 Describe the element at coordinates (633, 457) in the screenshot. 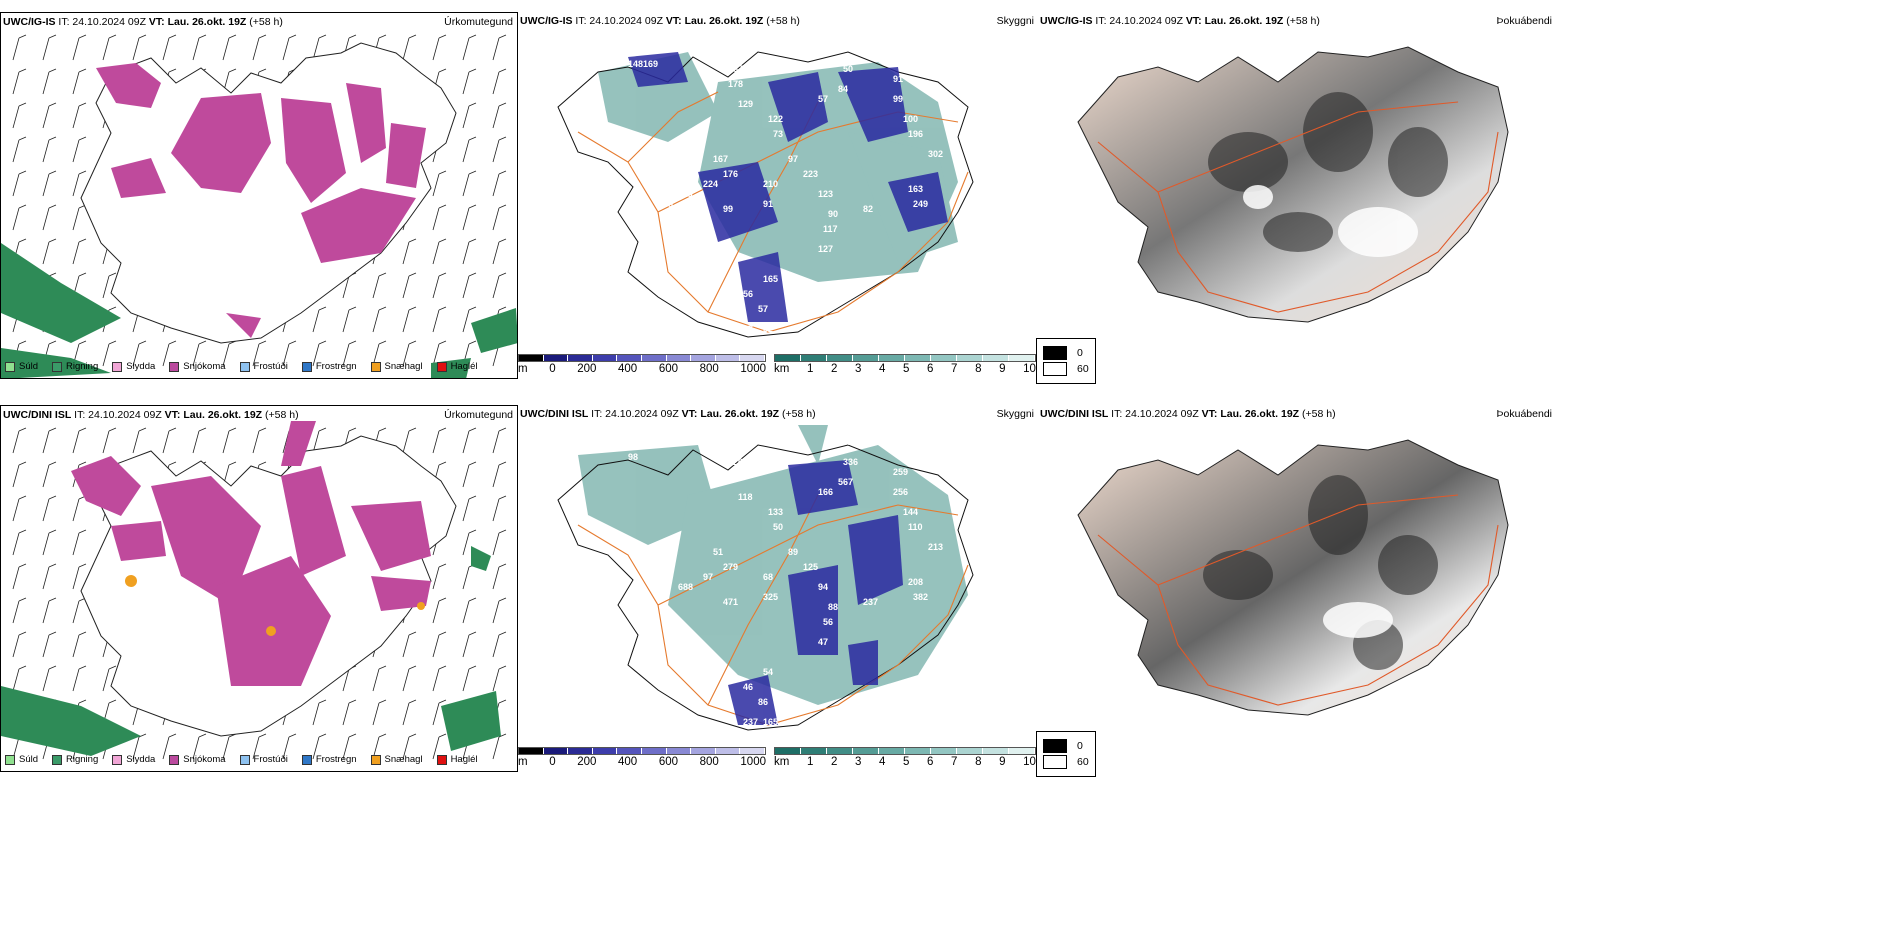

I see `cloud-base-value: 98` at that location.